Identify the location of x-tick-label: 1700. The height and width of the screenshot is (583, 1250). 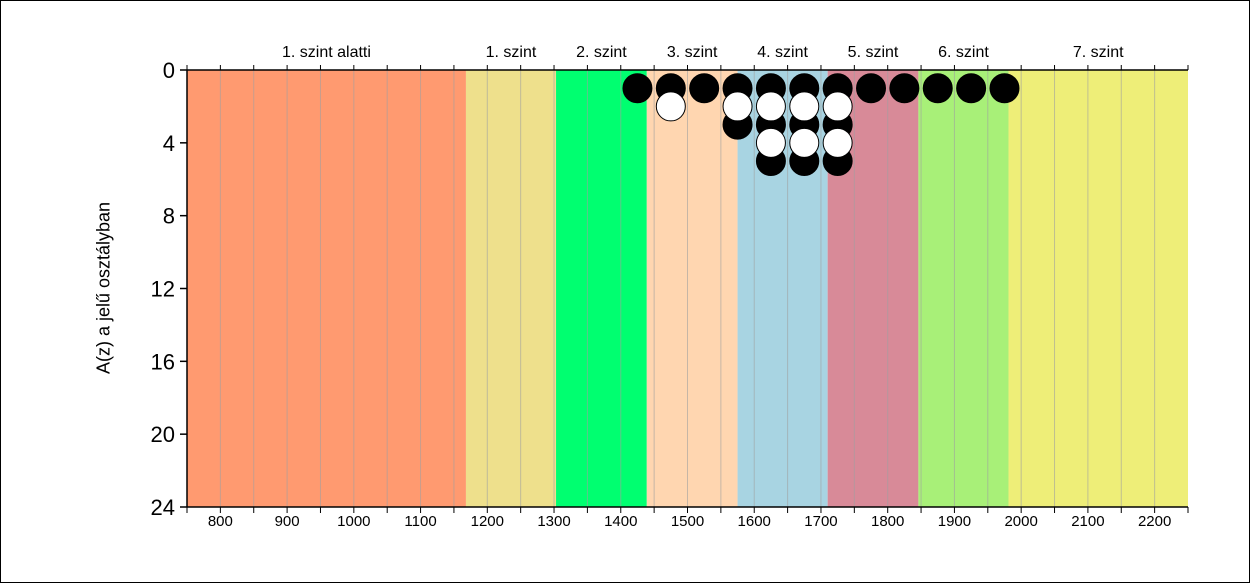
(820, 521).